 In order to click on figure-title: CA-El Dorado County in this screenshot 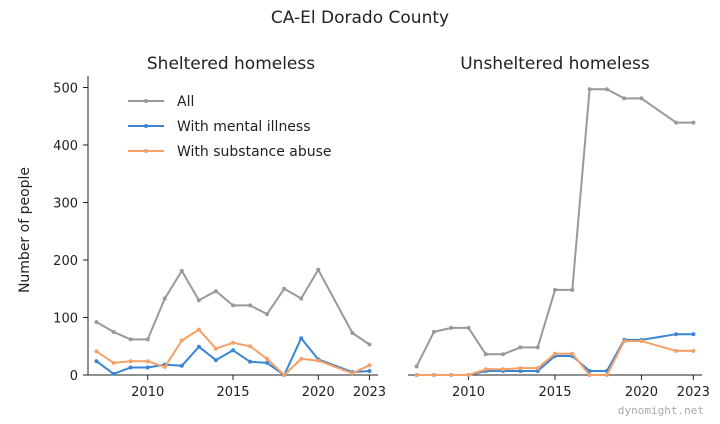, I will do `click(360, 18)`.